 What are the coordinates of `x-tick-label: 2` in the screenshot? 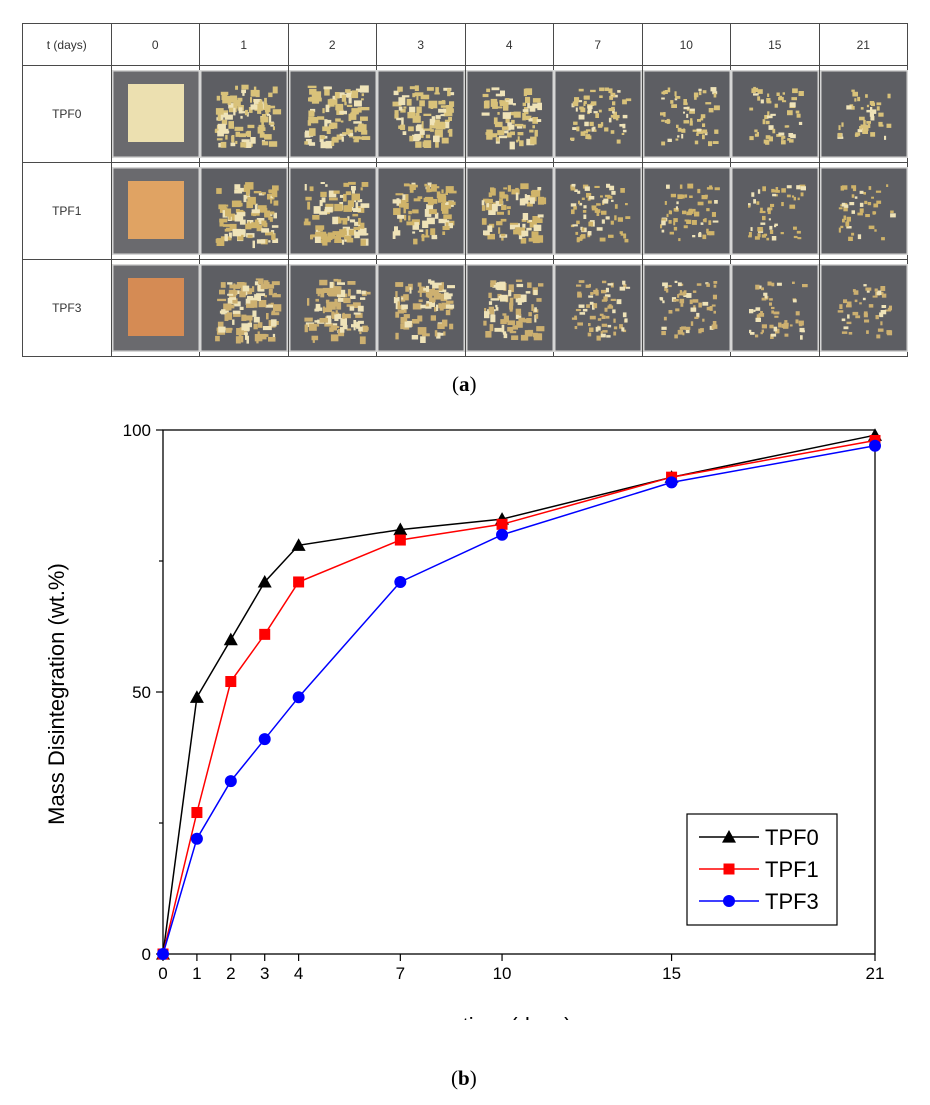 It's located at (230, 973).